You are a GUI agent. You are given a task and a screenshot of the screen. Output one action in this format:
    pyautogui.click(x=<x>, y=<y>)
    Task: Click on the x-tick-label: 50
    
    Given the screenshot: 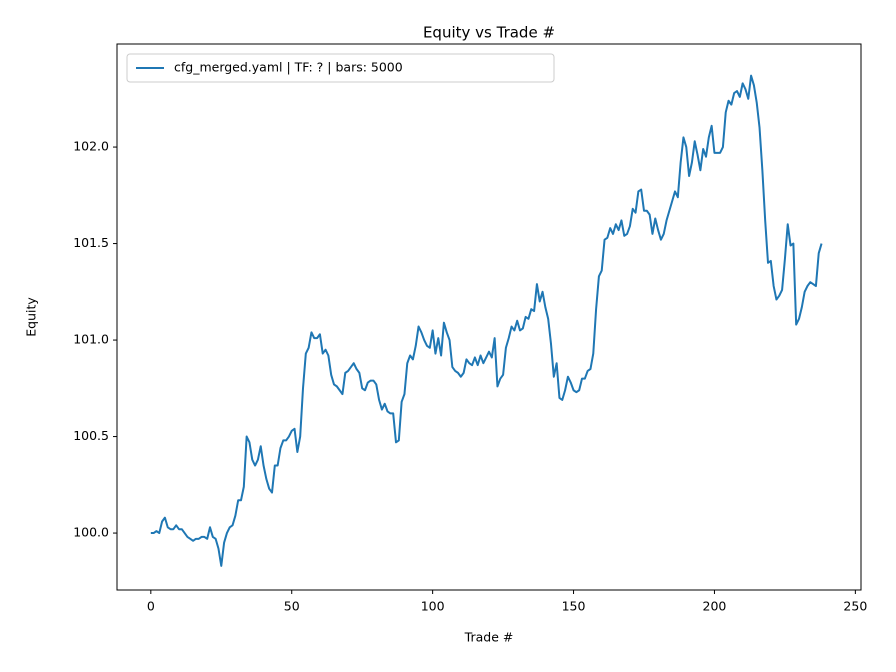 What is the action you would take?
    pyautogui.click(x=292, y=606)
    